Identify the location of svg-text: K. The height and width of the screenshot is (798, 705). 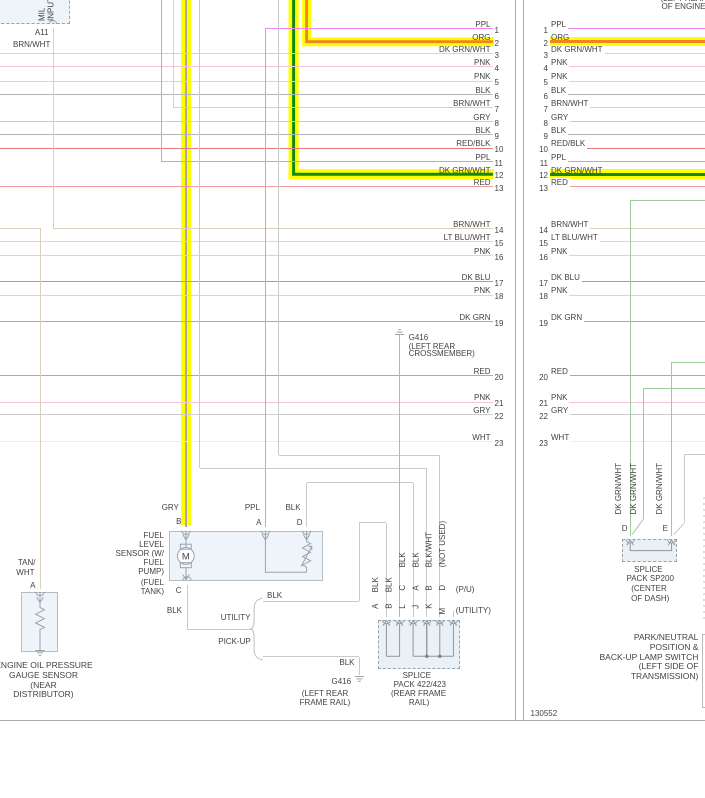
(429, 606).